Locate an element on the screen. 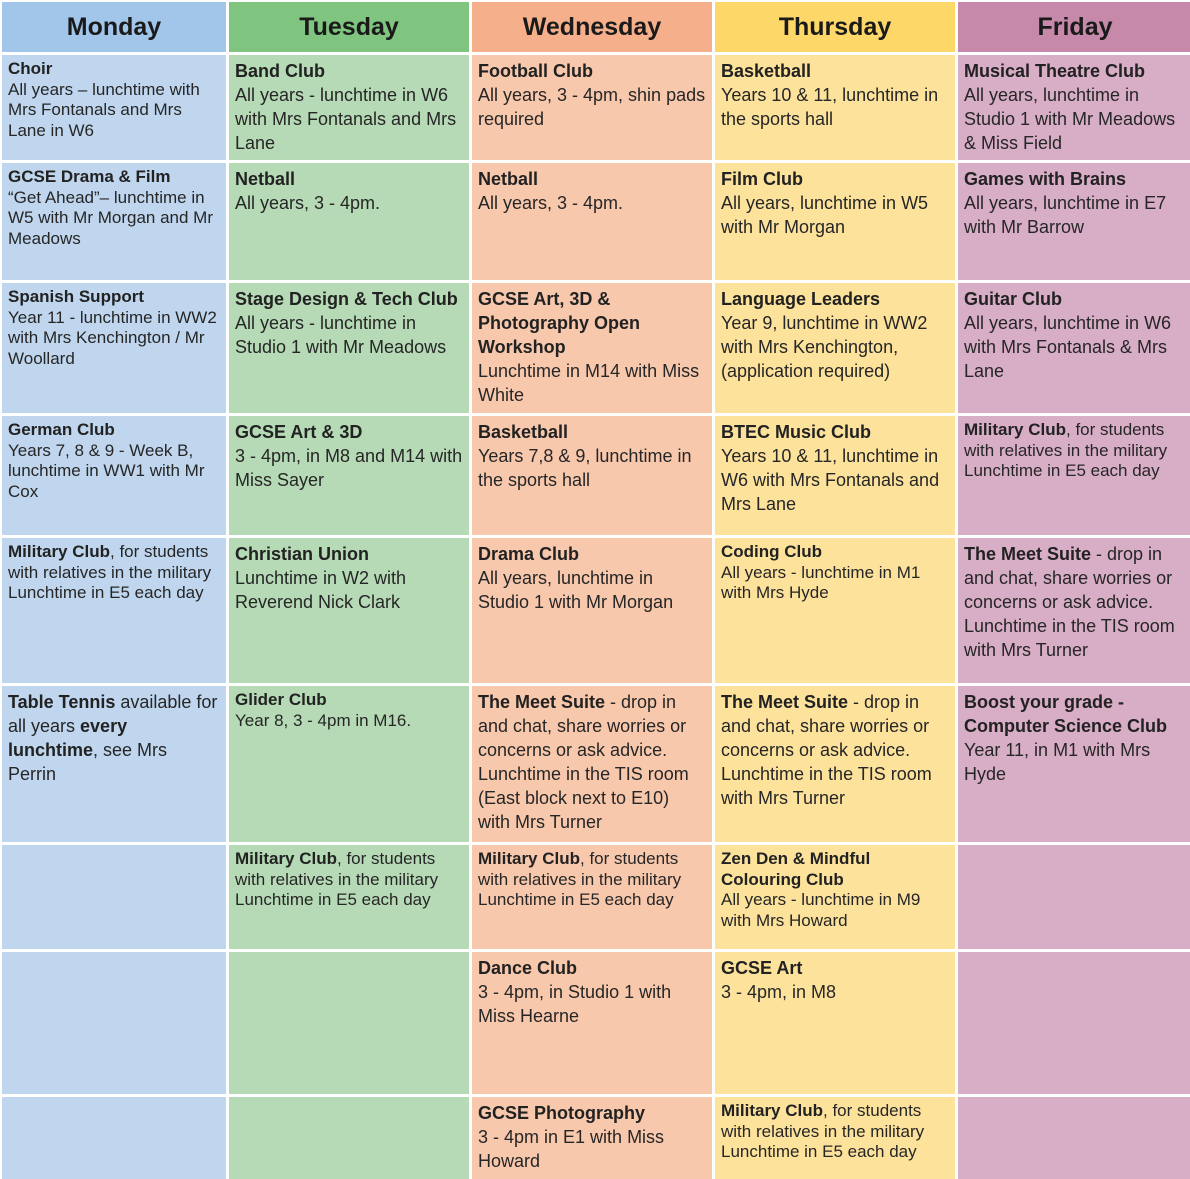 The height and width of the screenshot is (1179, 1190). club-details: 3 - 4pm, in Studio 1 with Miss Hearne is located at coordinates (575, 1004).